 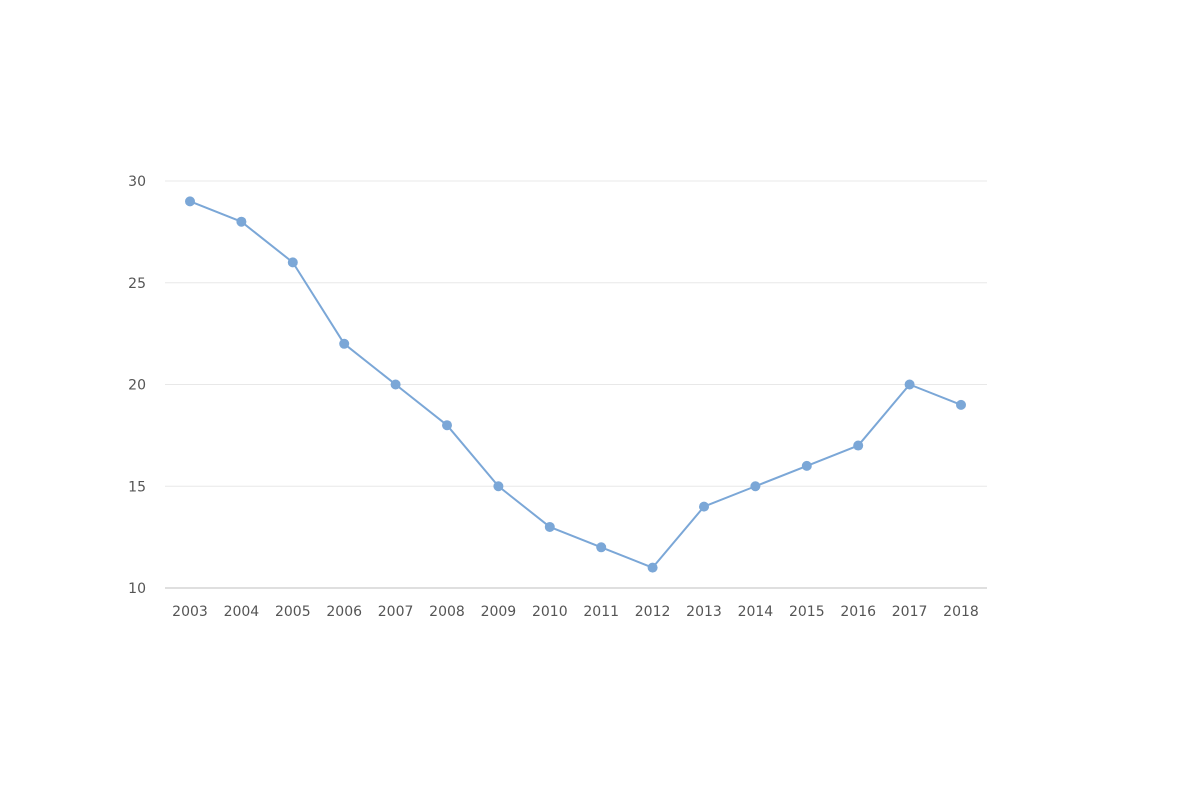 I want to click on x-tick-label: 2004, so click(x=242, y=612).